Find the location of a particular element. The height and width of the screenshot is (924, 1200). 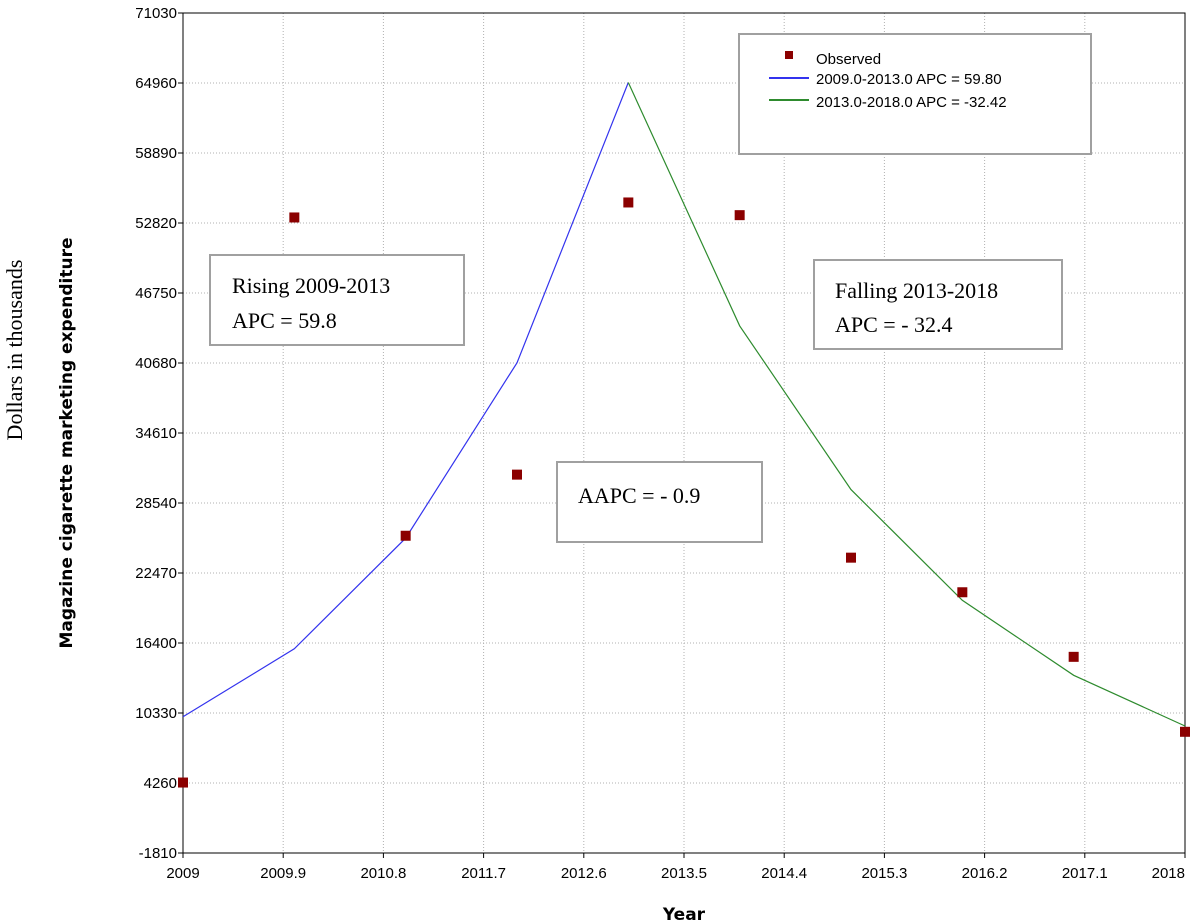

y-tick-label: 28540 is located at coordinates (156, 503).